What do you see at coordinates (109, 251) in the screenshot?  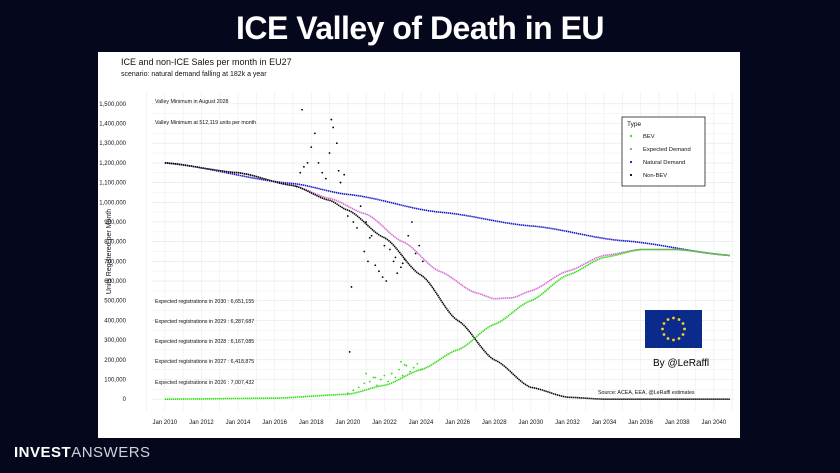 I see `y-axis-label: Units Registered per Month` at bounding box center [109, 251].